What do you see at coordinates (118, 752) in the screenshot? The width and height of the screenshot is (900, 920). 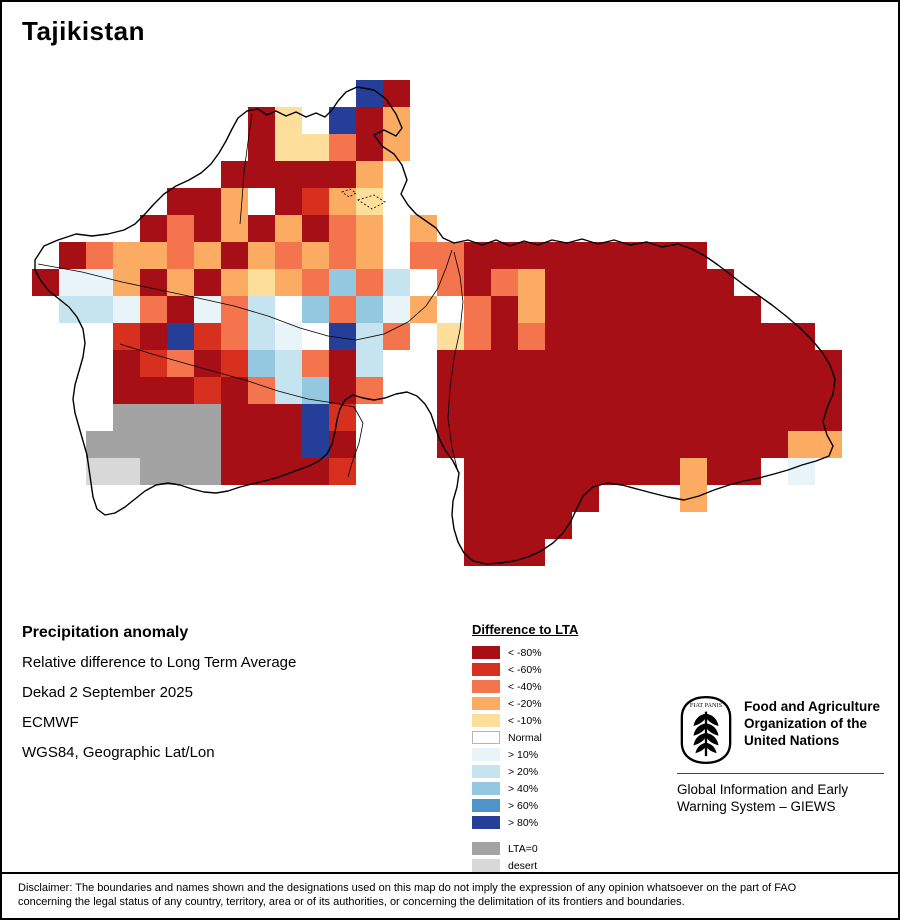 I see `map-info-projection: WGS84, Geographic Lat/Lon` at bounding box center [118, 752].